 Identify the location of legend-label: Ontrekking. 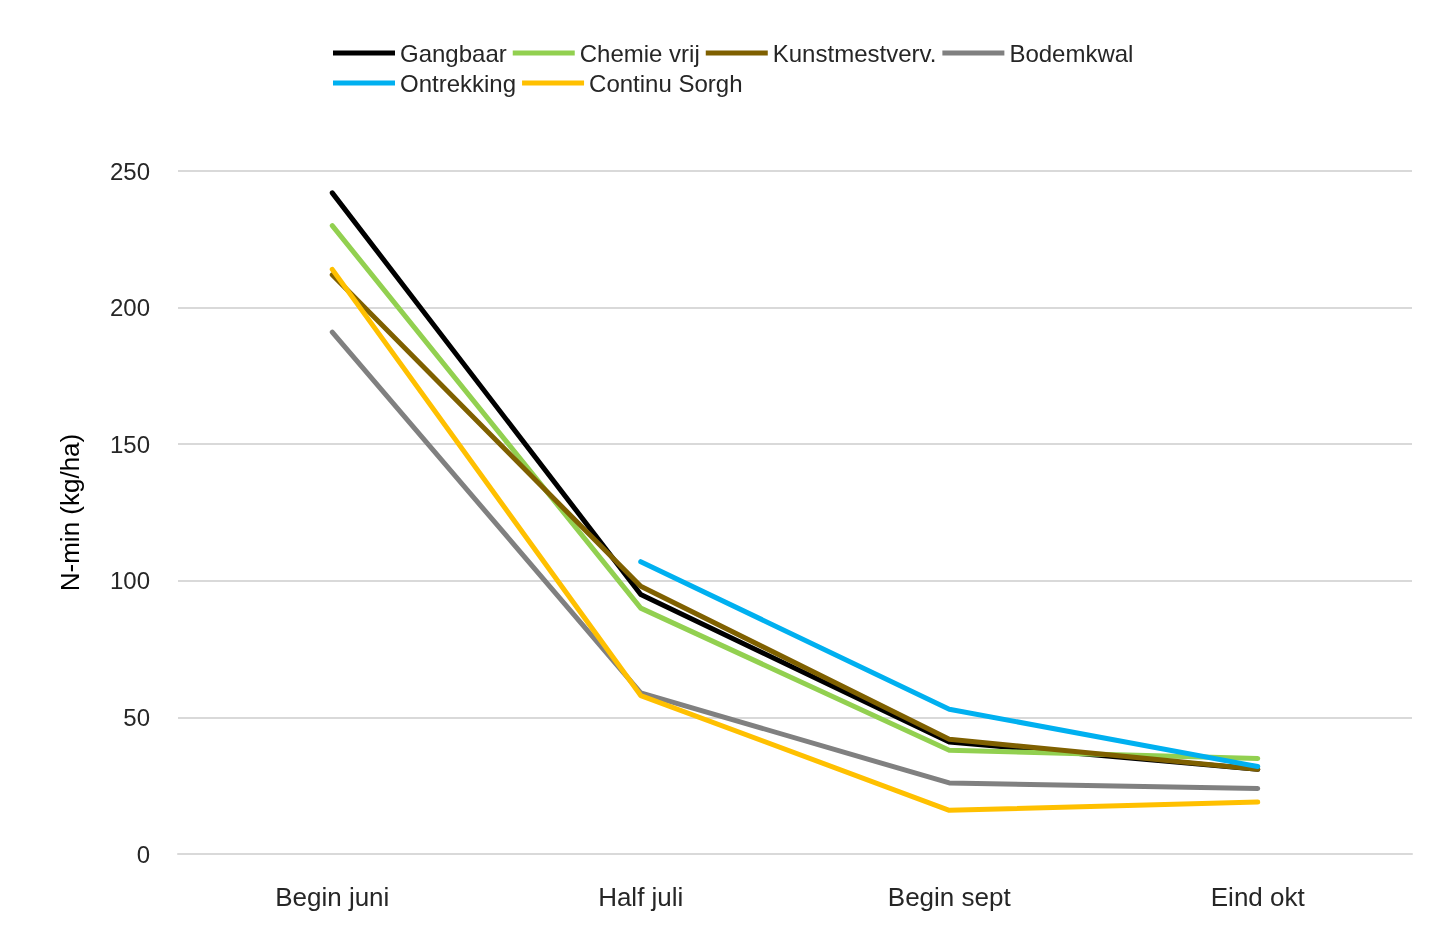
(458, 83).